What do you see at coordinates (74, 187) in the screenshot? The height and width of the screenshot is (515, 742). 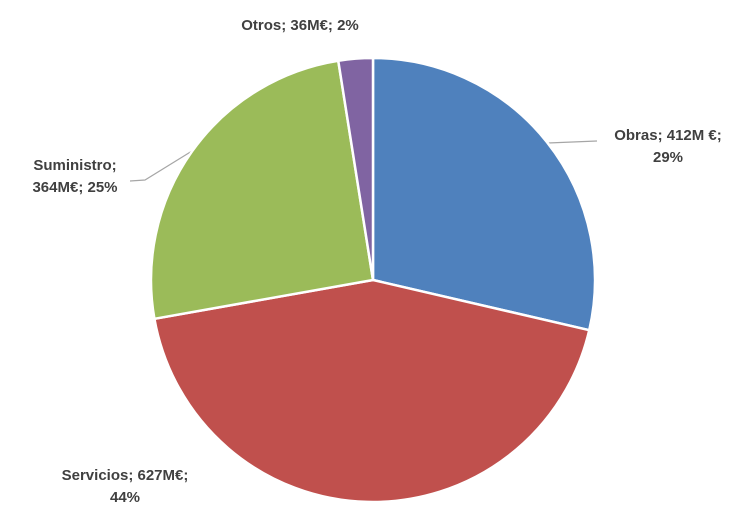 I see `data-label-line: 364M€; 25%` at bounding box center [74, 187].